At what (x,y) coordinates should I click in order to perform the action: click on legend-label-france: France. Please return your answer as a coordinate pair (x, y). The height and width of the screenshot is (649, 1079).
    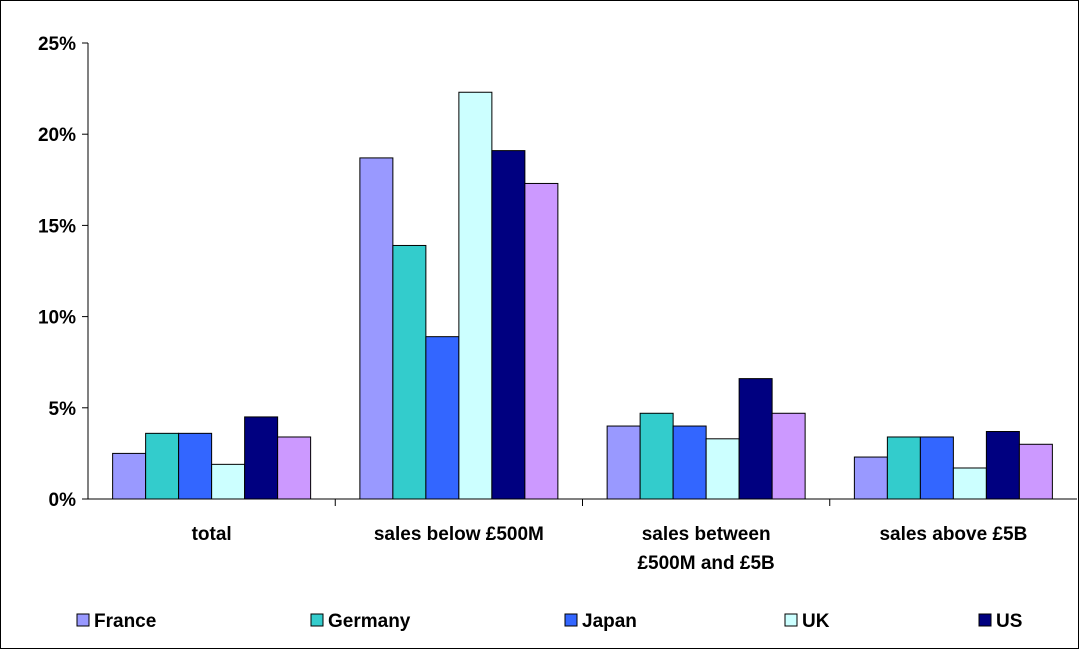
    Looking at the image, I should click on (125, 621).